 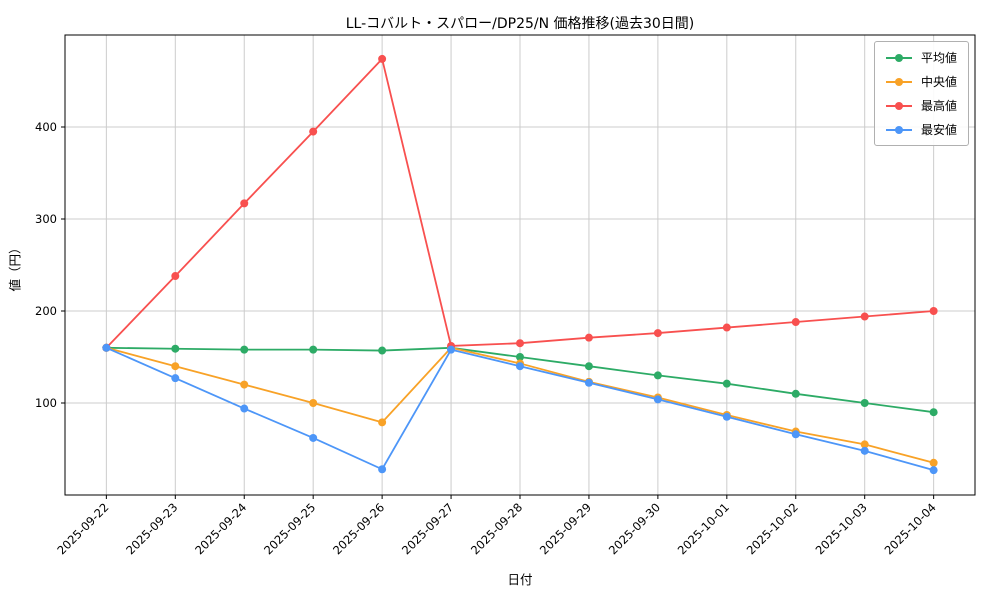 What do you see at coordinates (898, 129) in the screenshot?
I see `legend-marker-min-icon` at bounding box center [898, 129].